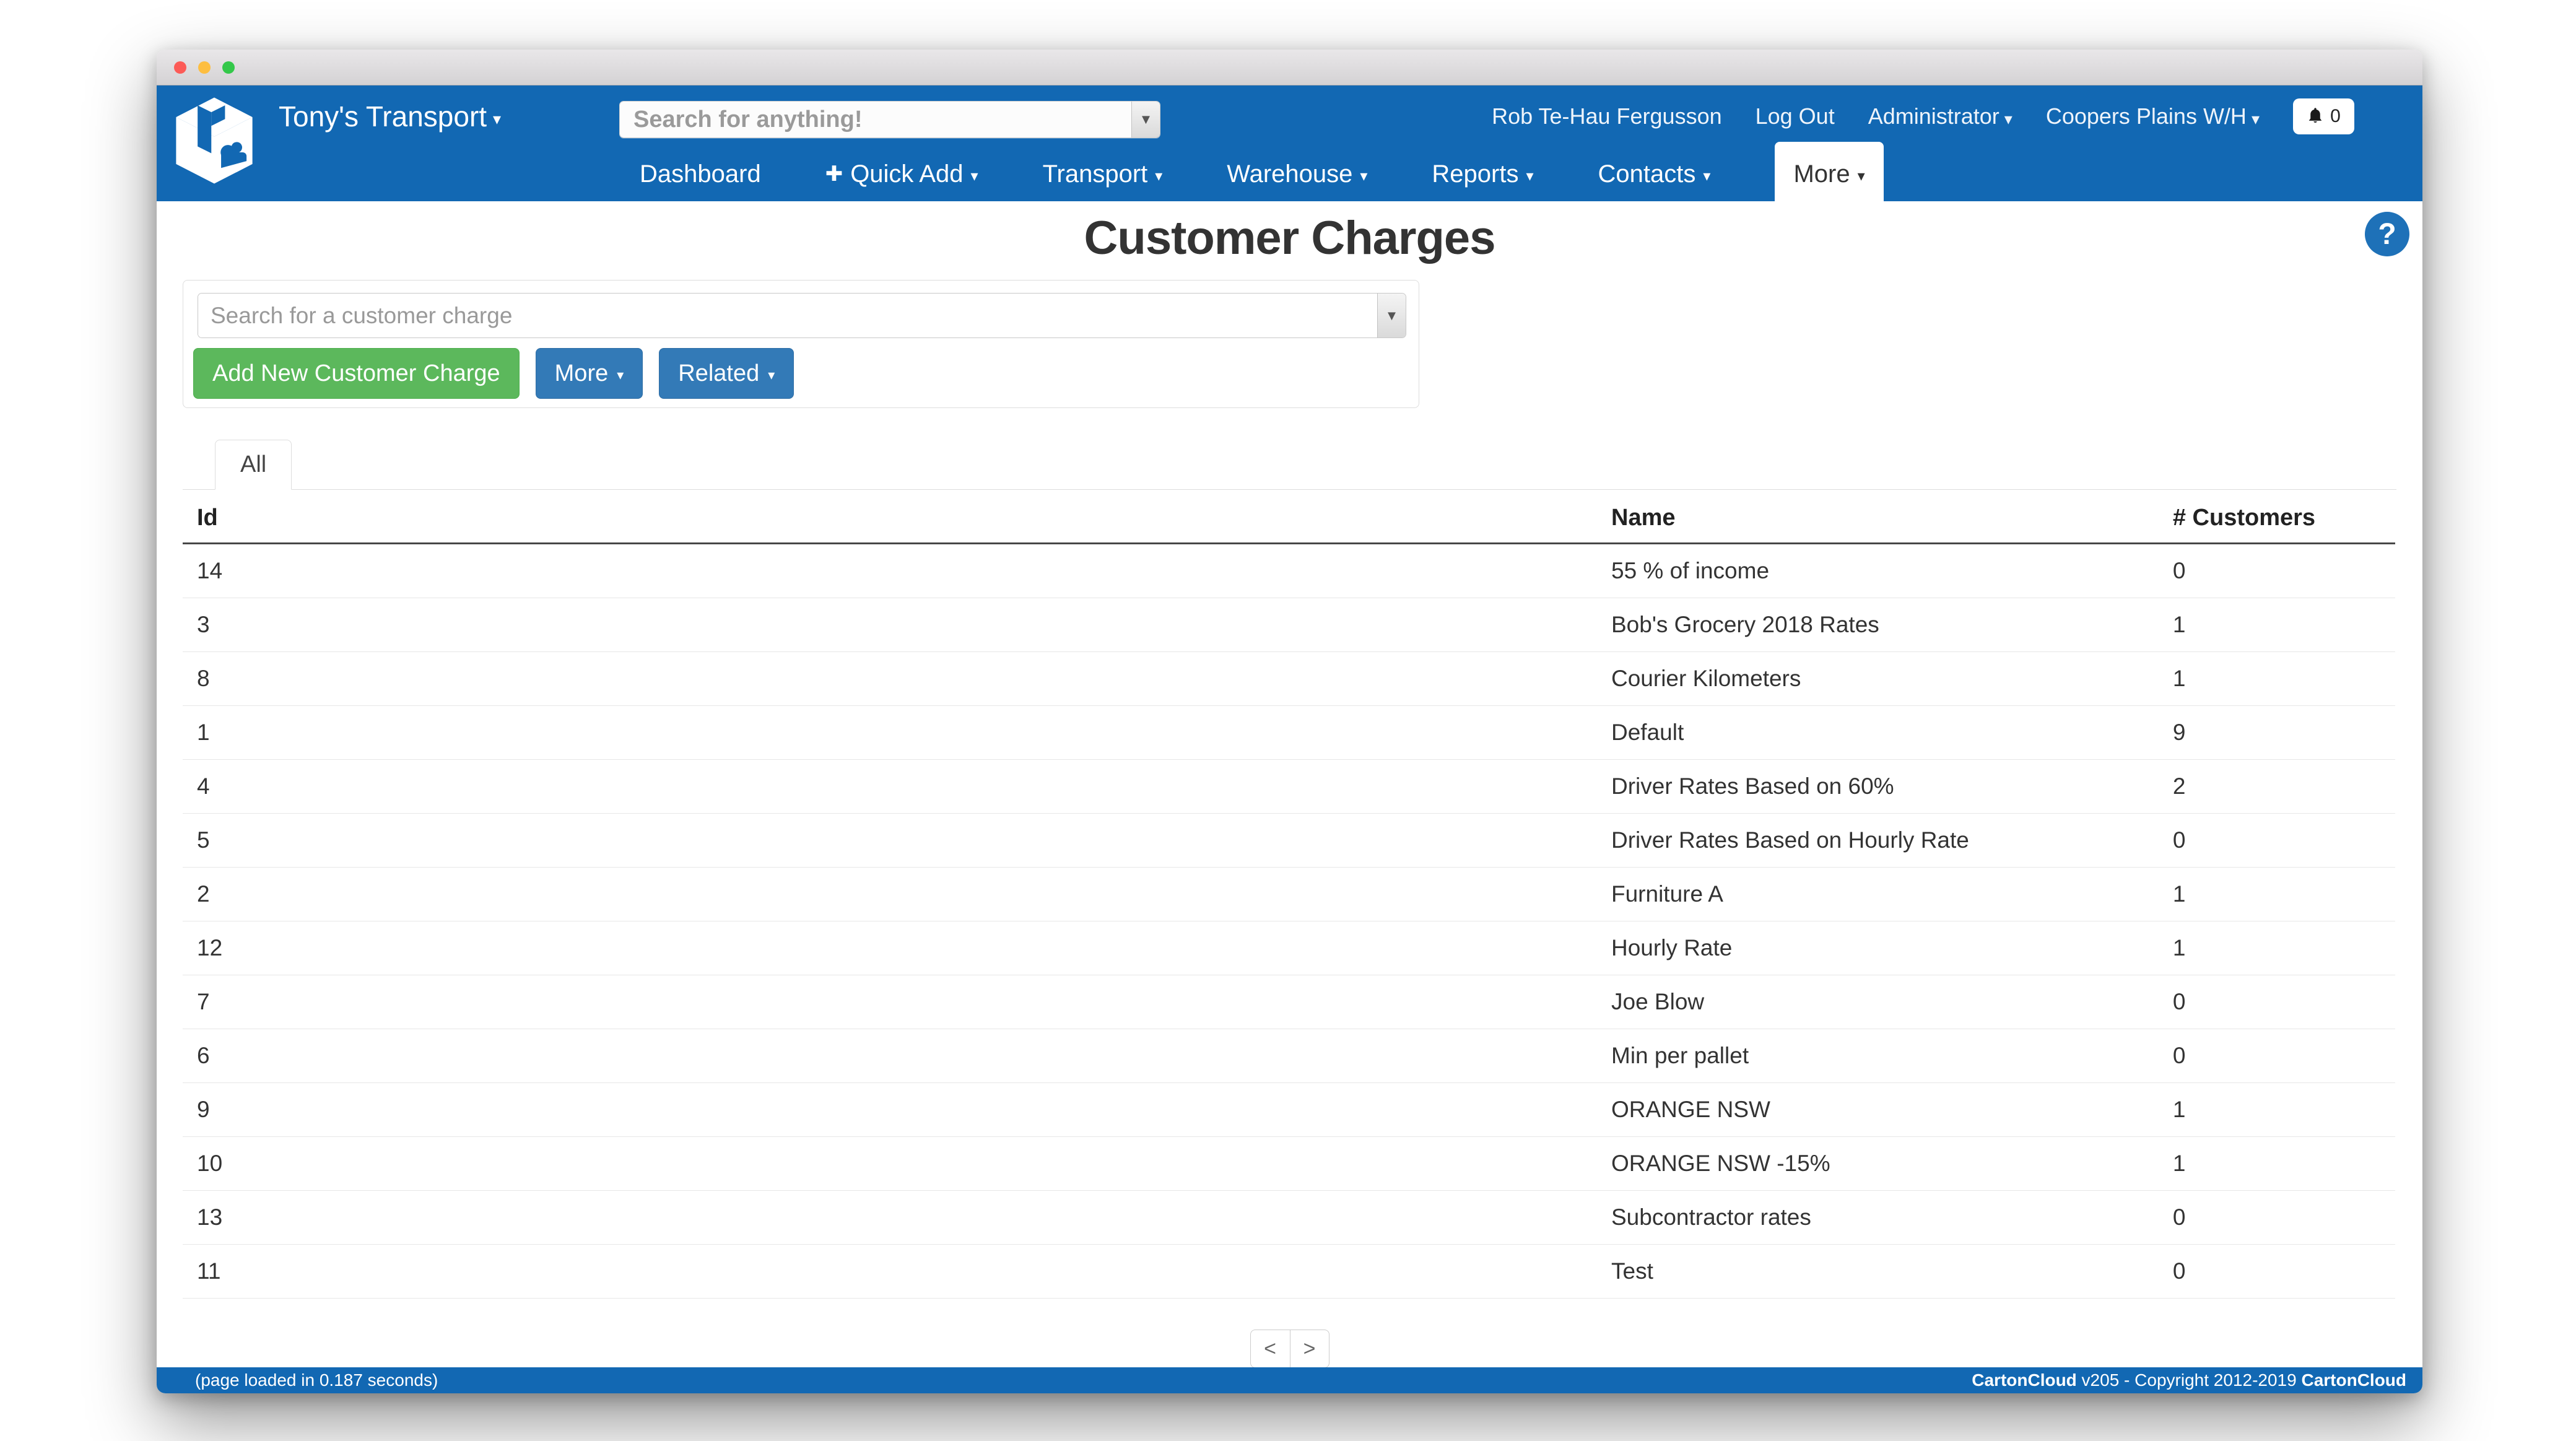 This screenshot has height=1441, width=2576. I want to click on main-nav: Dashboard ✚ Quick Add ▾ Transport ▾, so click(1289, 171).